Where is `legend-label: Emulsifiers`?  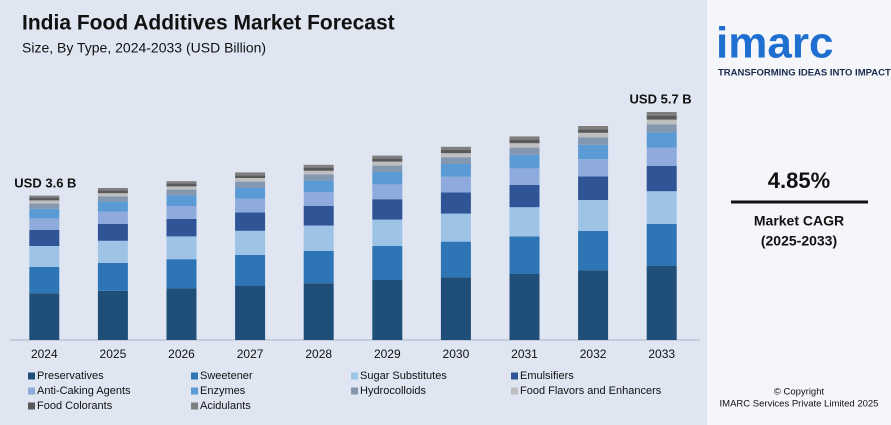 legend-label: Emulsifiers is located at coordinates (547, 376).